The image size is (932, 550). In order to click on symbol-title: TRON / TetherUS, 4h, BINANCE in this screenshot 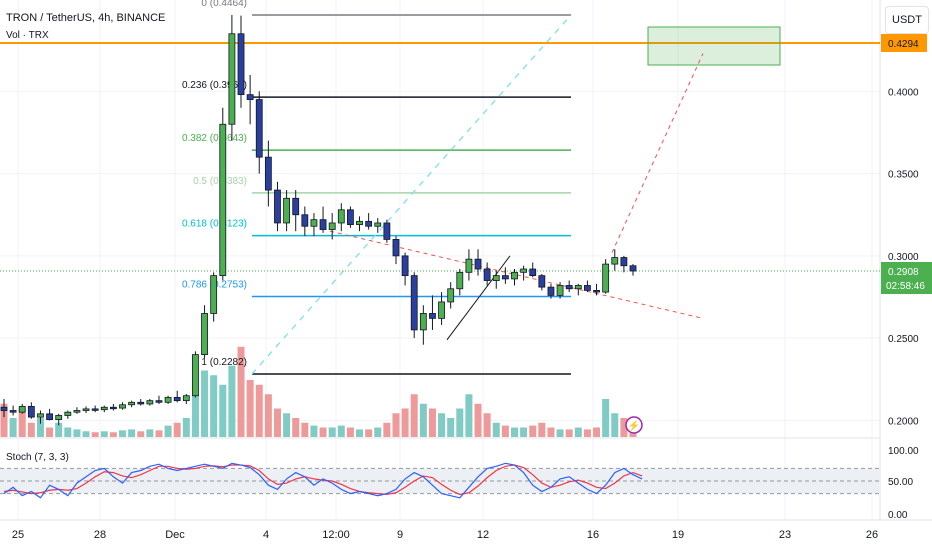, I will do `click(86, 18)`.